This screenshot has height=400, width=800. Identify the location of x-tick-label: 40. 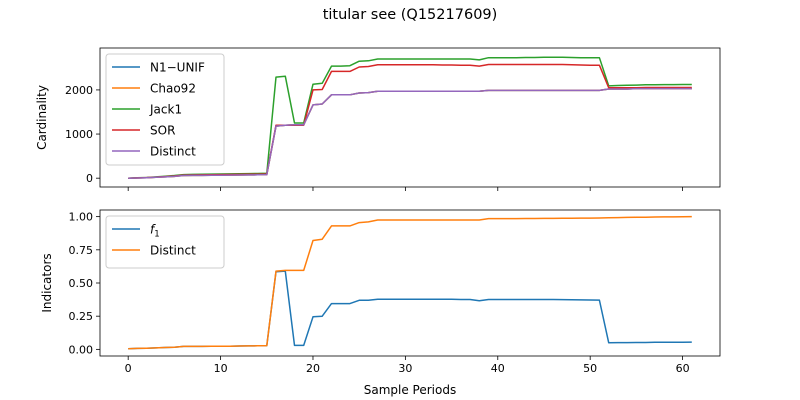
(498, 368).